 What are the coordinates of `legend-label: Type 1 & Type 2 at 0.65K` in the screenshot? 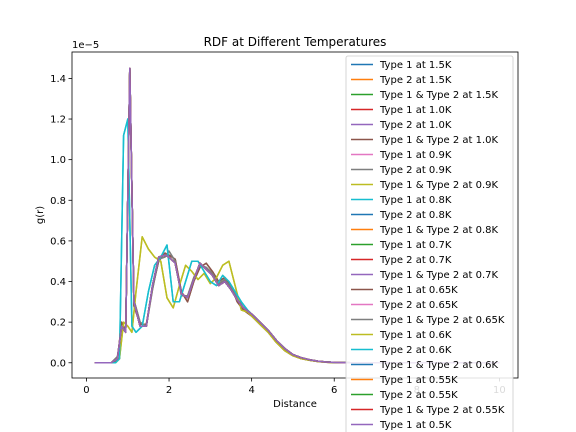 It's located at (442, 320).